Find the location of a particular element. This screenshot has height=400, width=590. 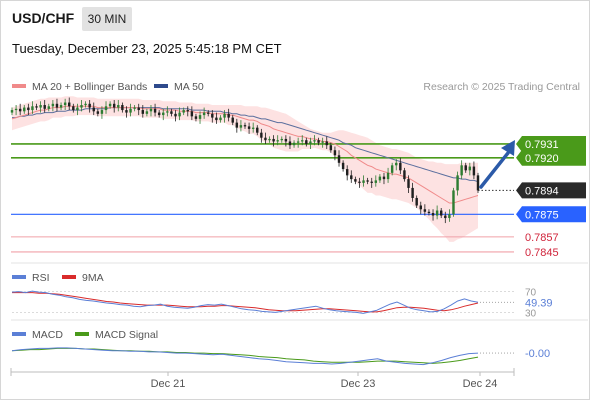

timeframe-button: 30 MIN is located at coordinates (107, 19).